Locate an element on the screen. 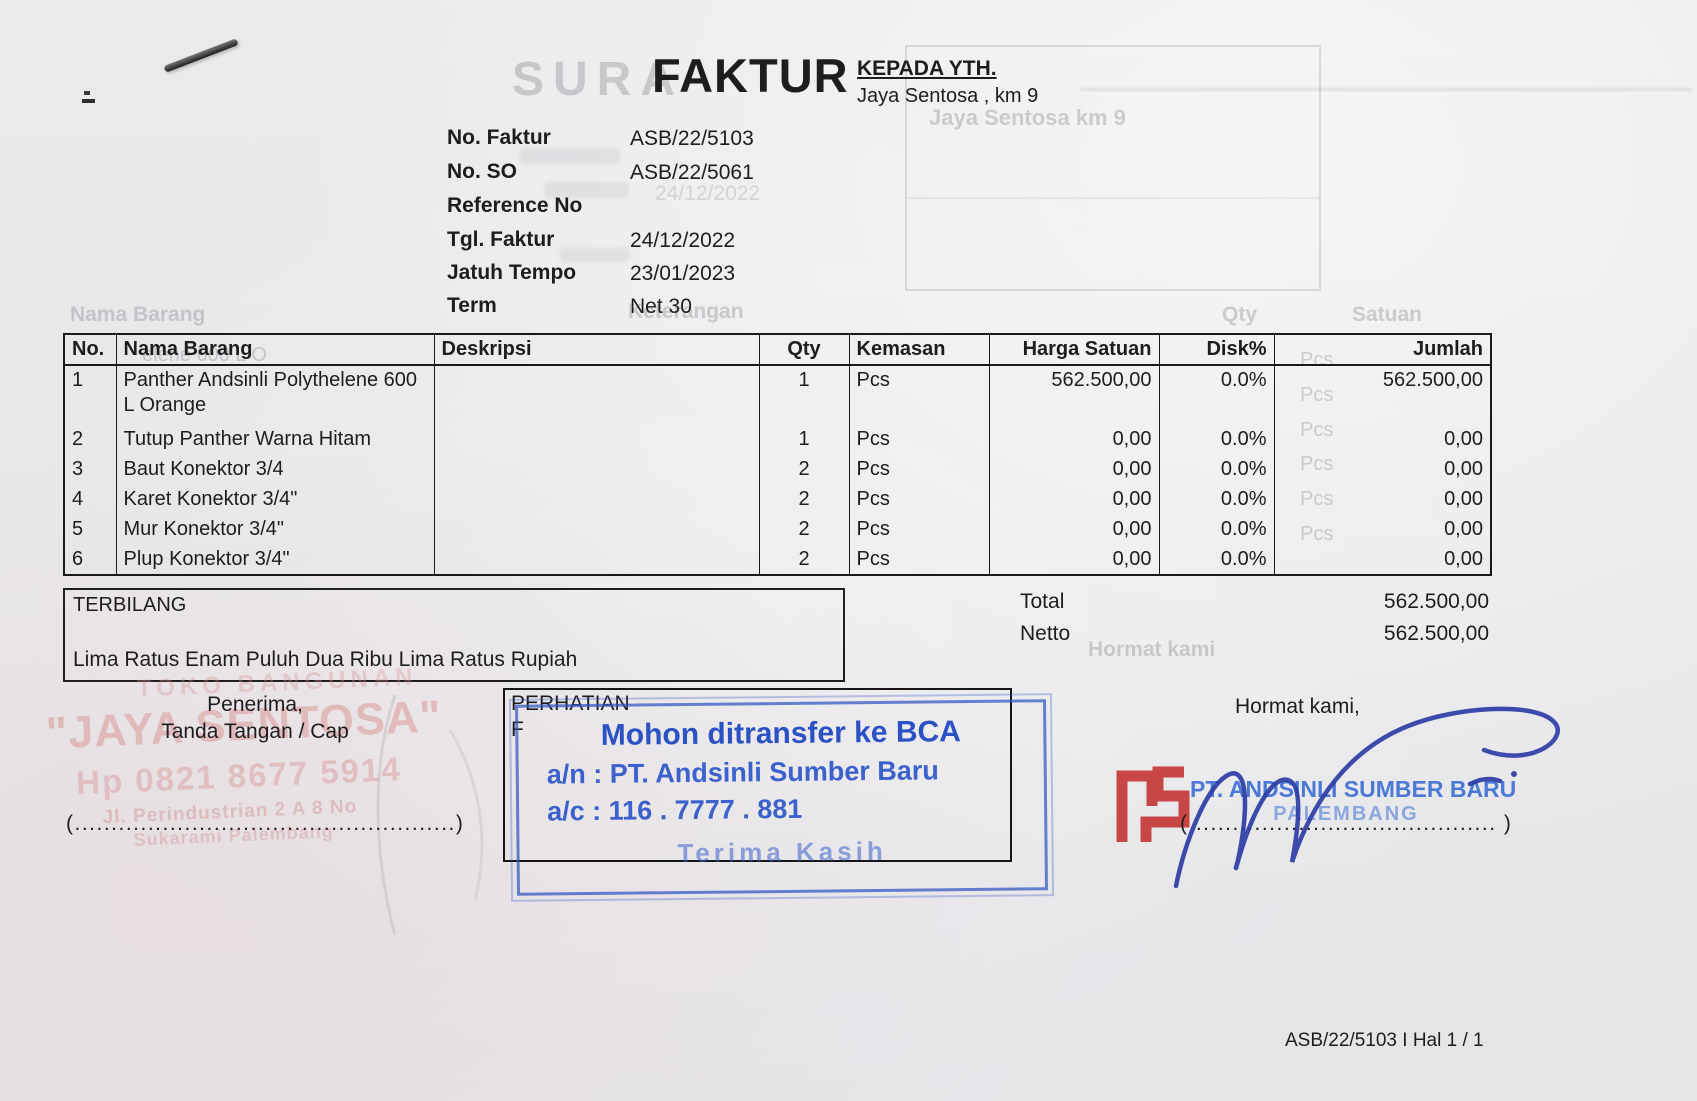 The width and height of the screenshot is (1697, 1101). meta-value-no-faktur: ASB/22/5103 is located at coordinates (692, 138).